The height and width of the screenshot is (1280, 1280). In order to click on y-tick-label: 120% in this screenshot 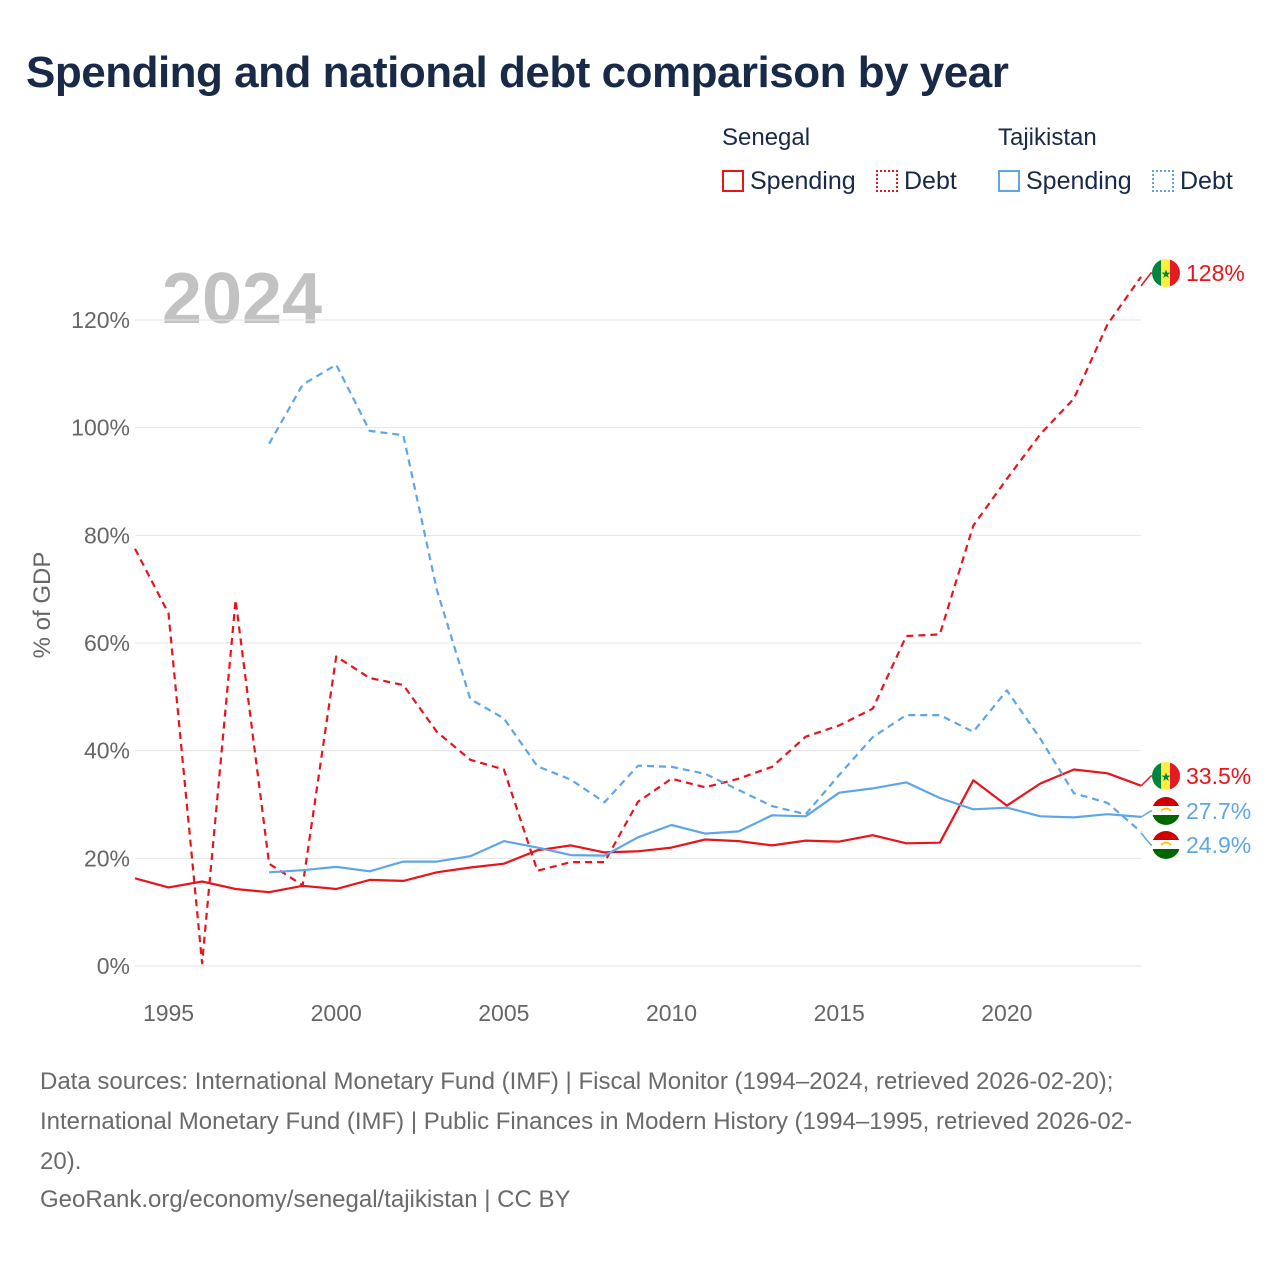, I will do `click(100, 320)`.